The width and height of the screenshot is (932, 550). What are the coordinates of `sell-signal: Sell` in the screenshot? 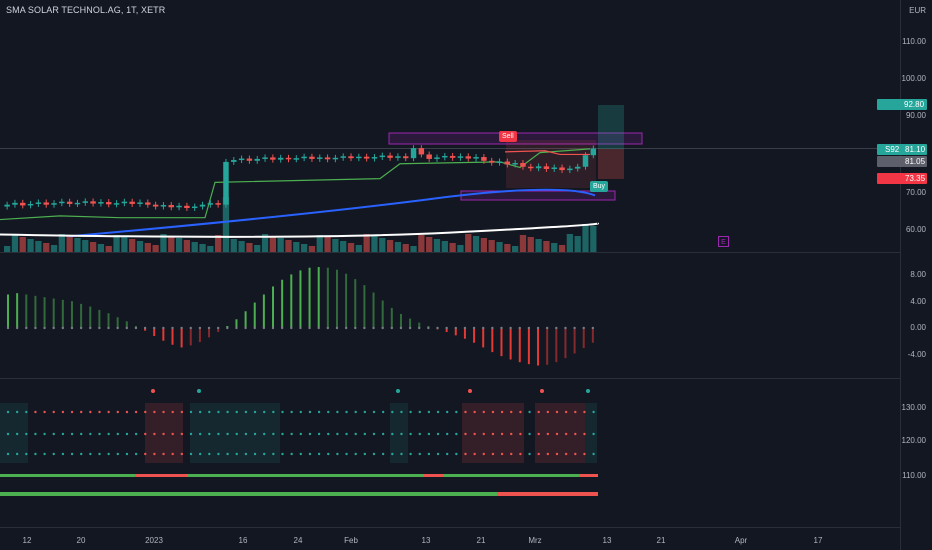 It's located at (508, 136).